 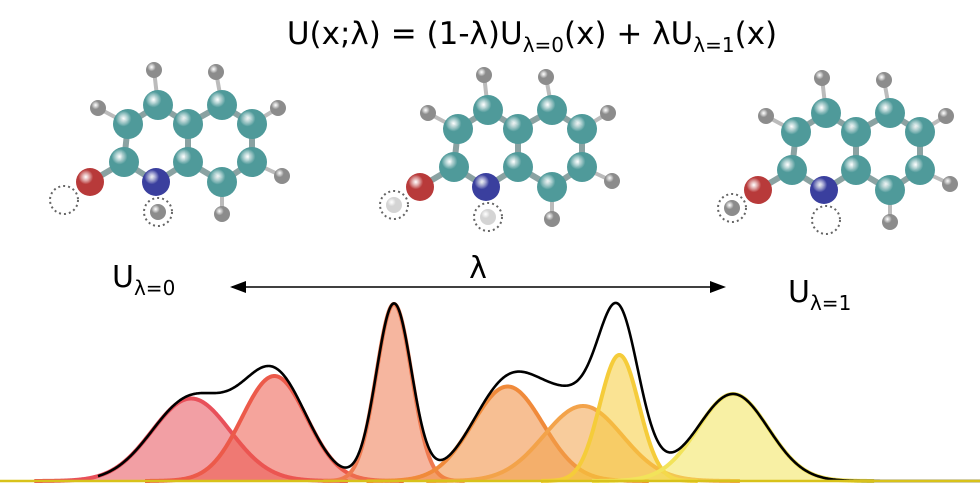 What do you see at coordinates (756, 34) in the screenshot?
I see `equation-rhs: (x)` at bounding box center [756, 34].